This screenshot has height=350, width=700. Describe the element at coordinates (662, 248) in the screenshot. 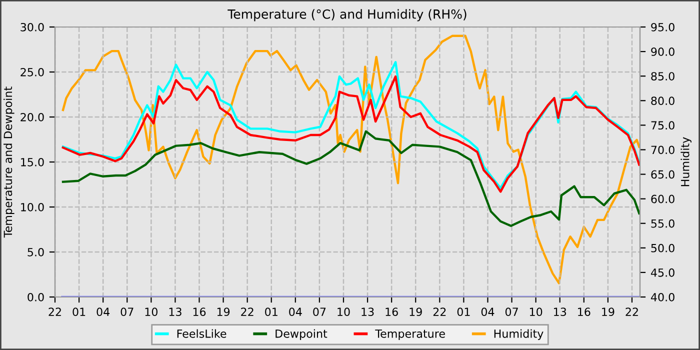

I see `y2-tick-label: 50.0` at that location.